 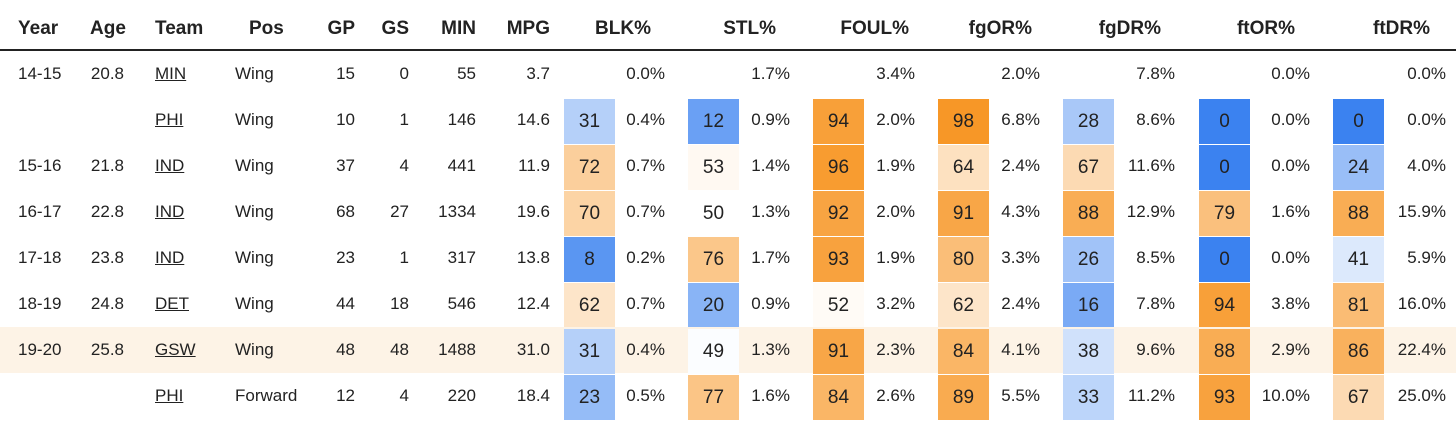 What do you see at coordinates (266, 28) in the screenshot?
I see `column-header: Pos` at bounding box center [266, 28].